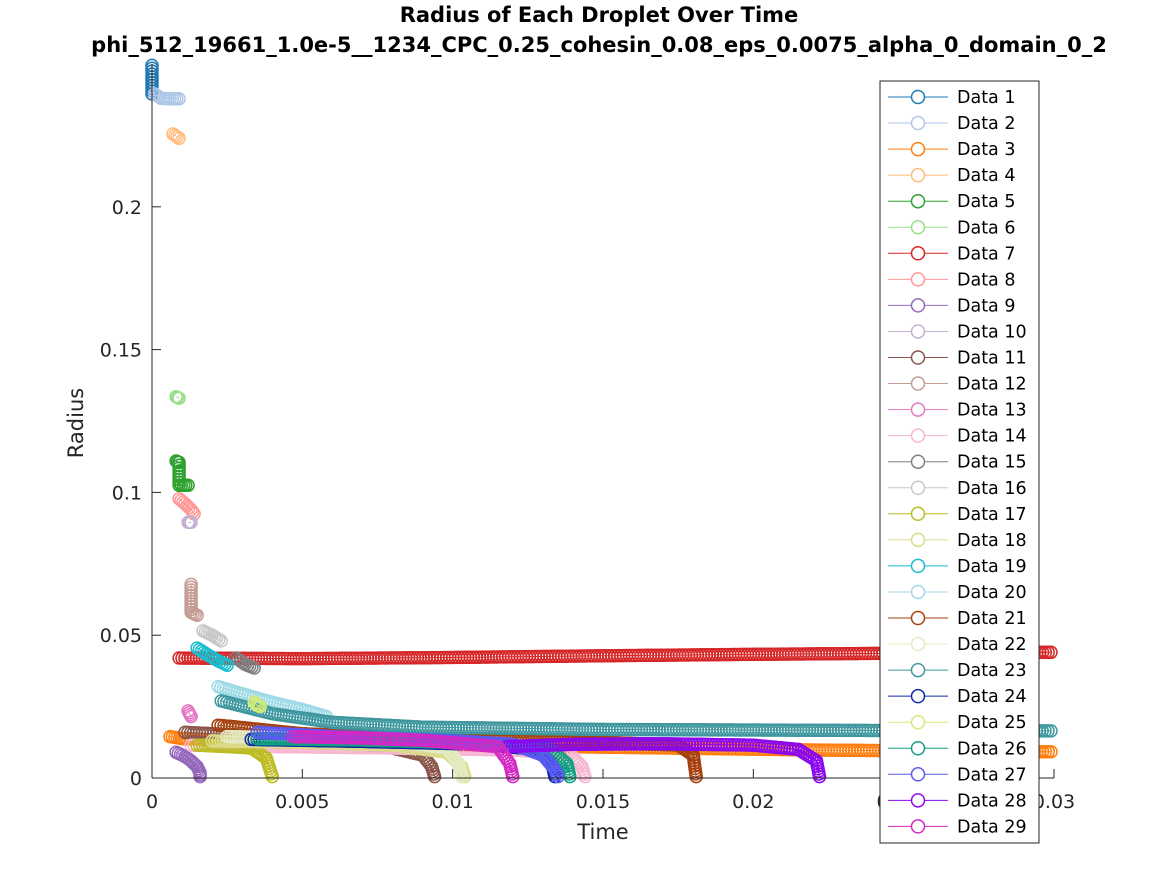 This screenshot has width=1167, height=875. I want to click on legend-item: Data 10, so click(957, 332).